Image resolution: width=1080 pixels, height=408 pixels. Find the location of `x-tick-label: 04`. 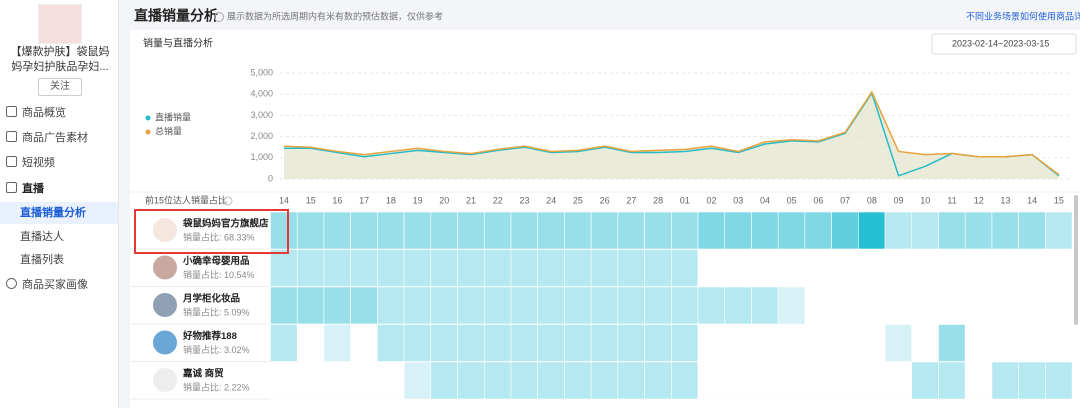

x-tick-label: 04 is located at coordinates (765, 200).